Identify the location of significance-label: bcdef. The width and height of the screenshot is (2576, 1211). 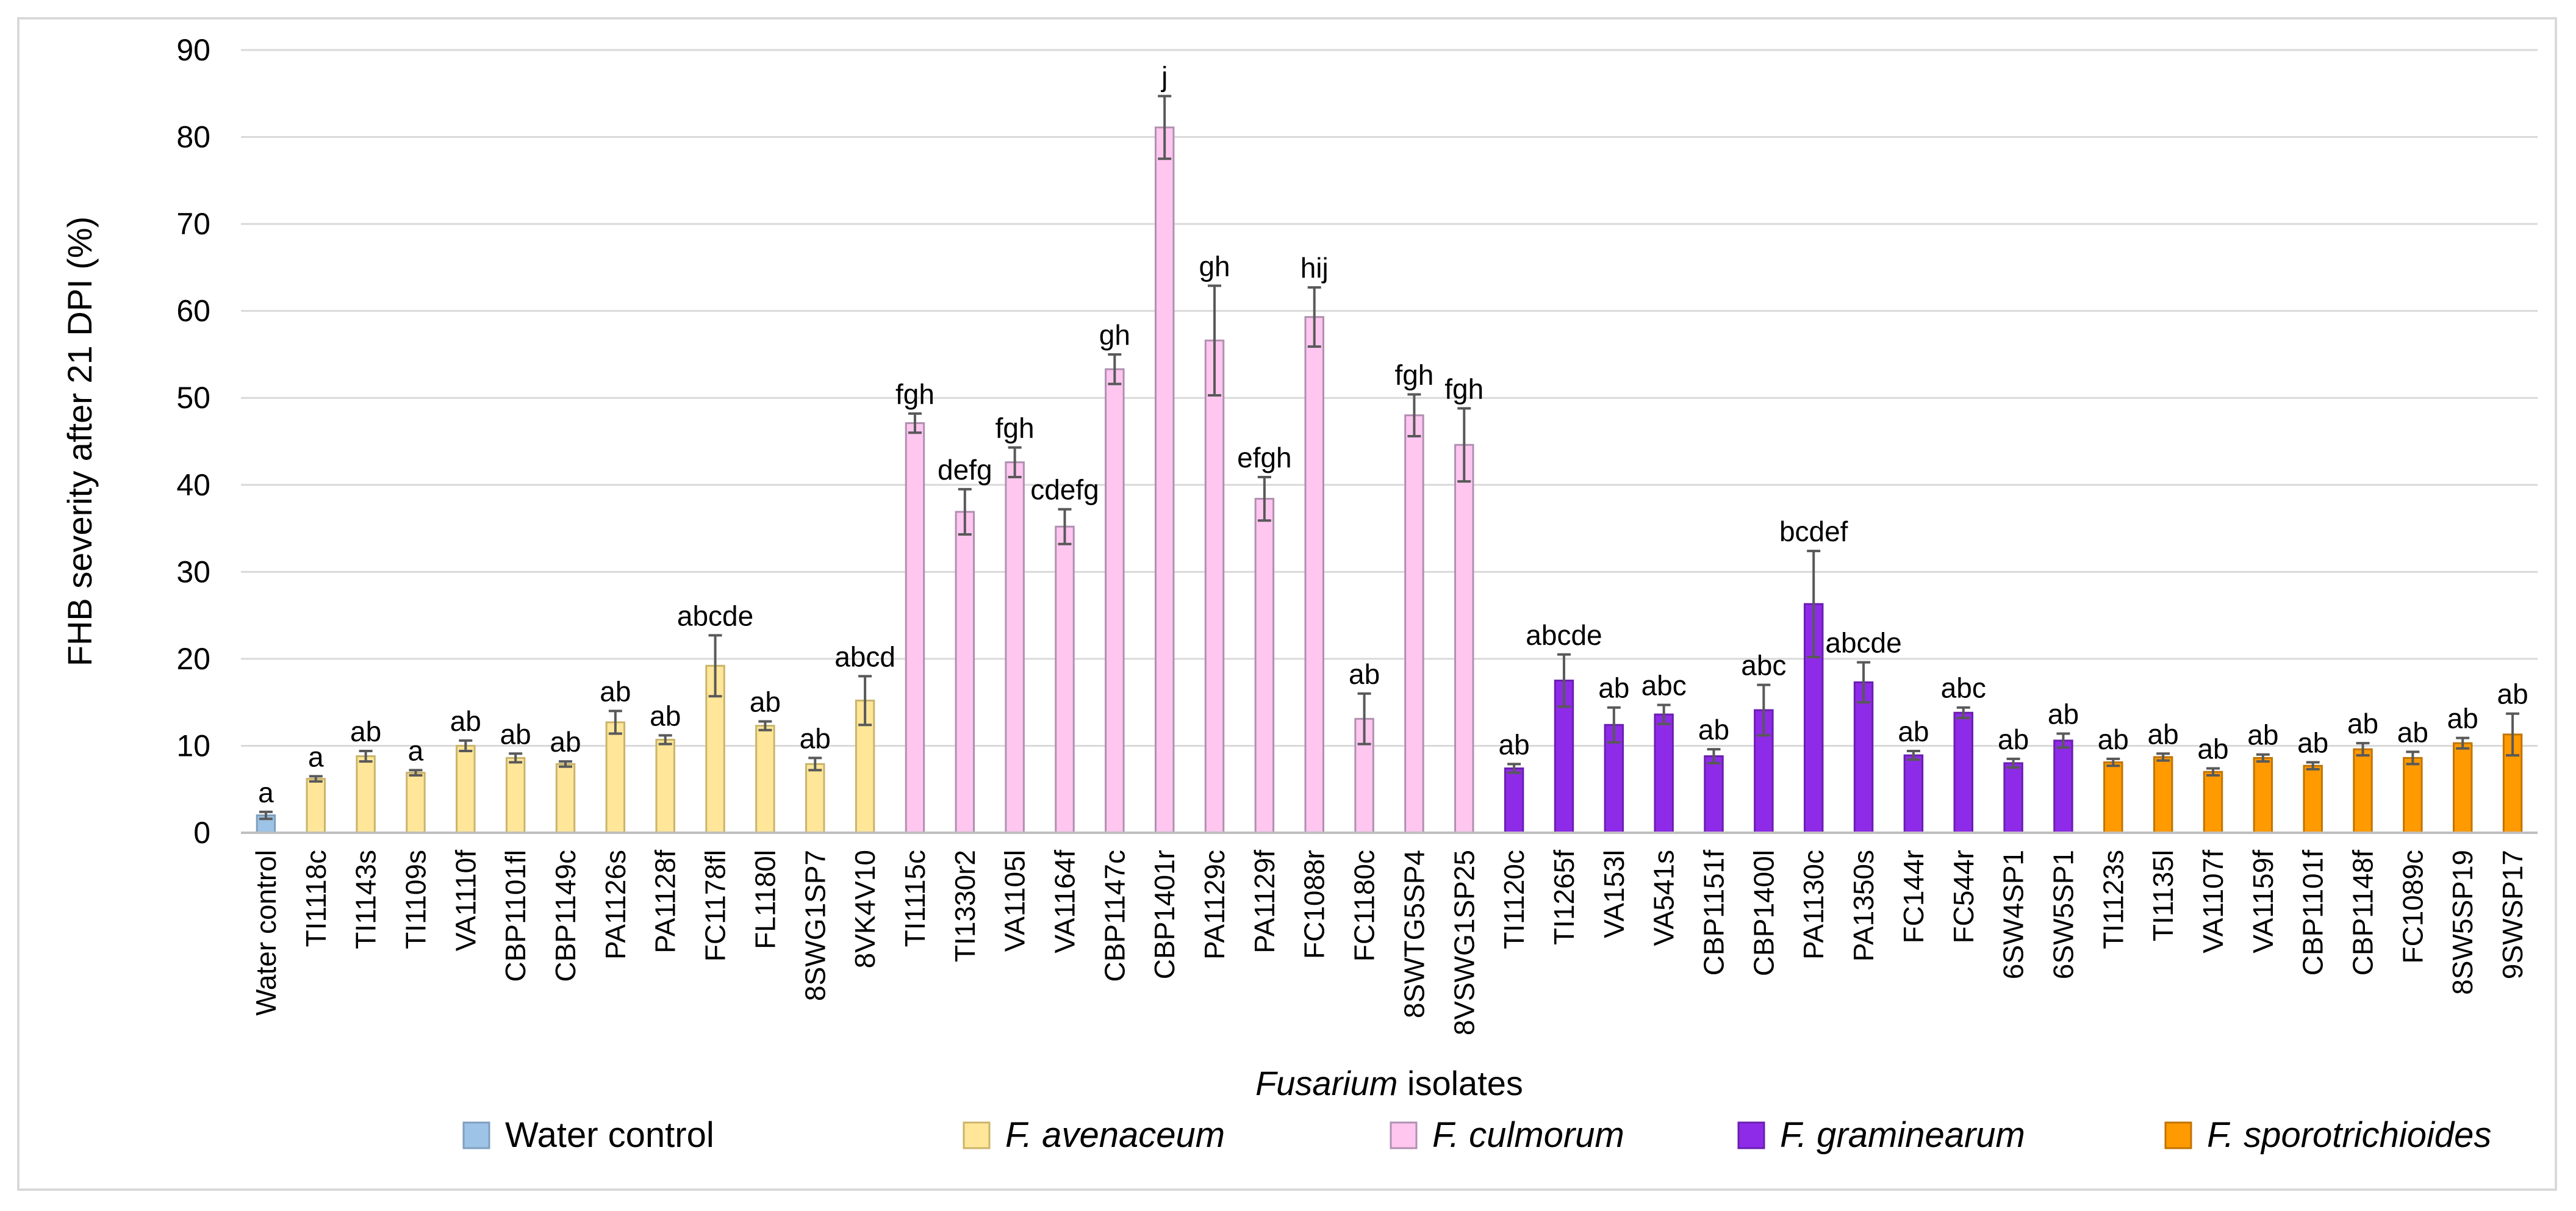
(1814, 531).